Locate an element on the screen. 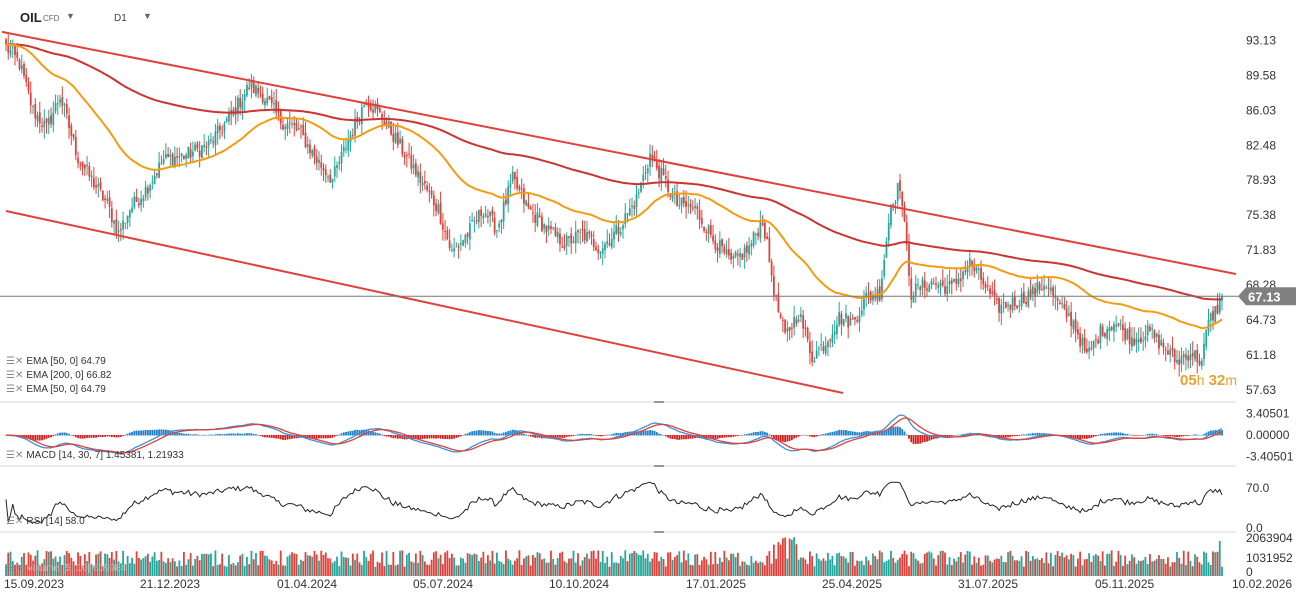  timeframe-dropdown-icon: ▼ is located at coordinates (147, 16).